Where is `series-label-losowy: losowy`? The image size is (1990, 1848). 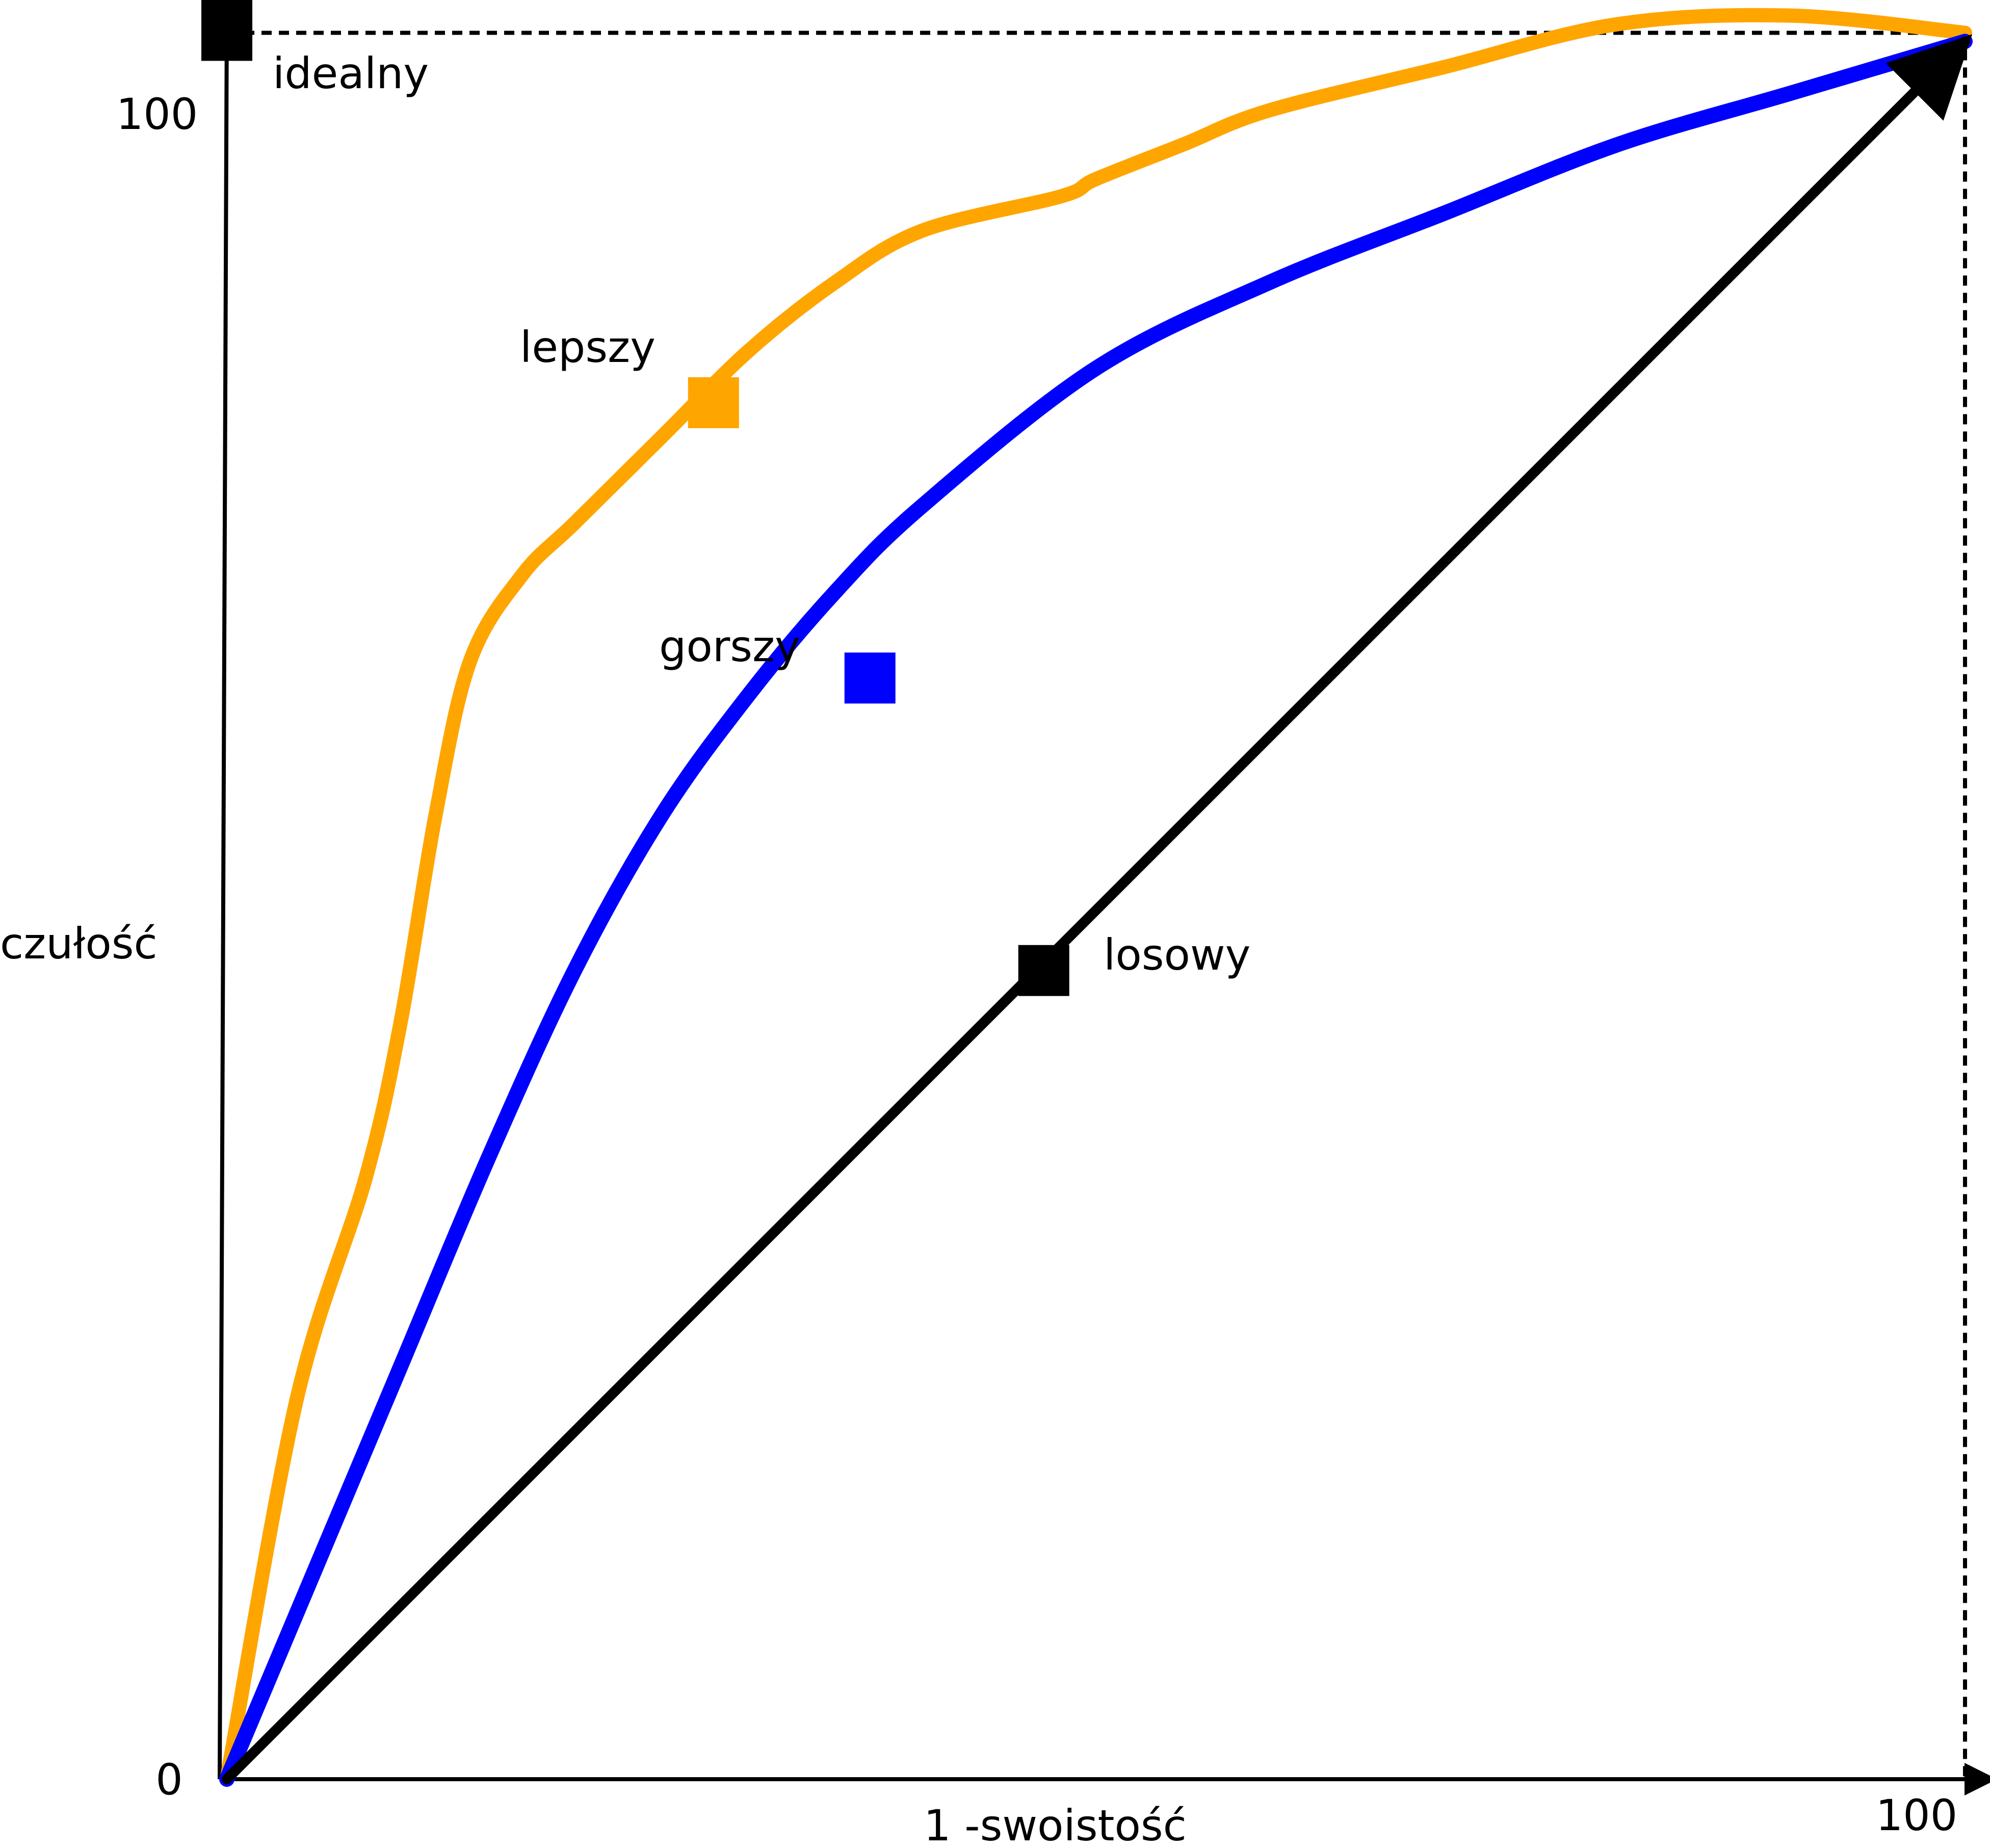
series-label-losowy: losowy is located at coordinates (1177, 955).